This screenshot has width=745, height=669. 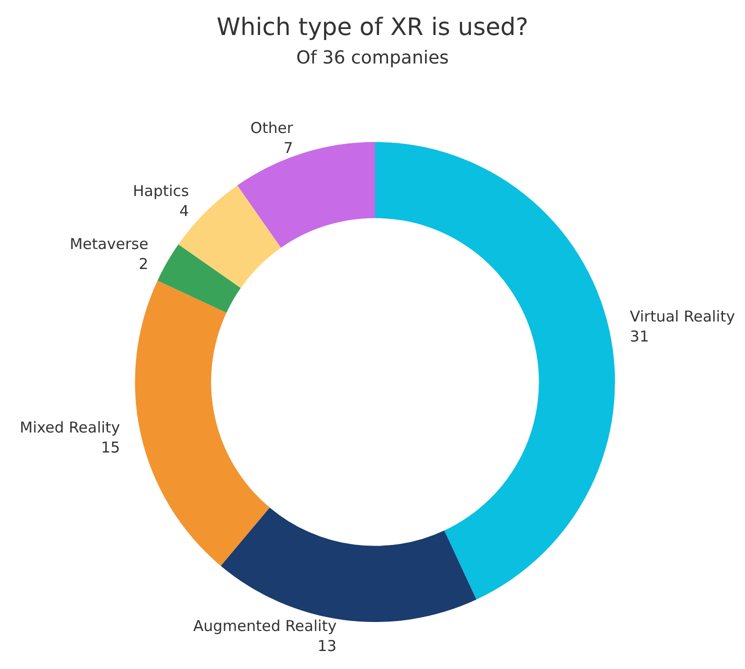 What do you see at coordinates (683, 317) in the screenshot?
I see `slice-label: Virtual Reality` at bounding box center [683, 317].